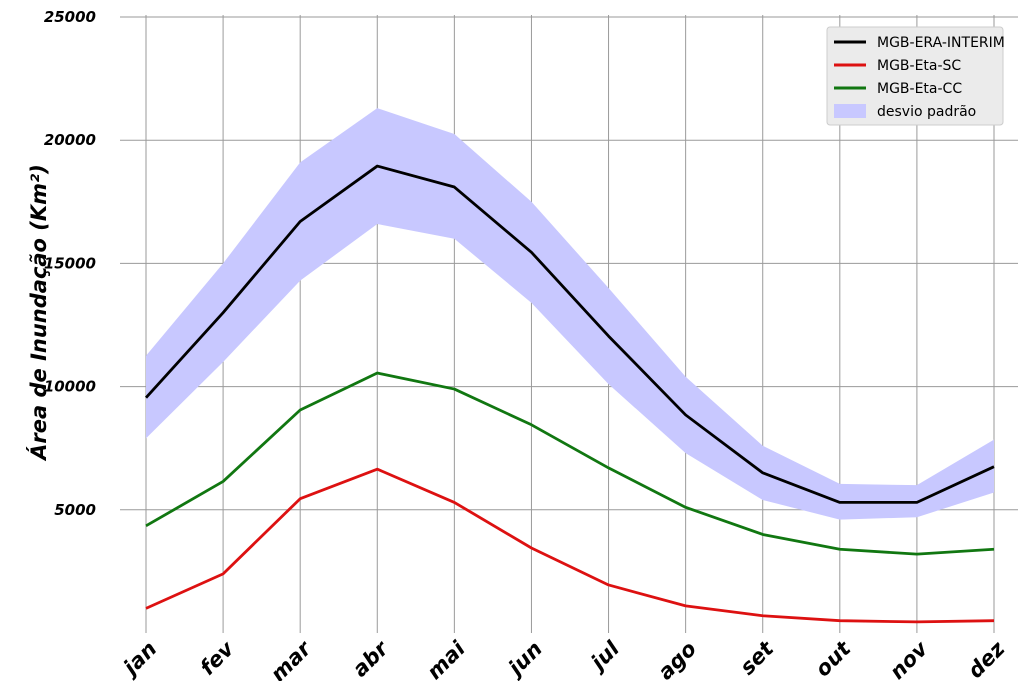 This screenshot has width=1028, height=681. Describe the element at coordinates (604, 656) in the screenshot. I see `x-tick-label: jul` at that location.